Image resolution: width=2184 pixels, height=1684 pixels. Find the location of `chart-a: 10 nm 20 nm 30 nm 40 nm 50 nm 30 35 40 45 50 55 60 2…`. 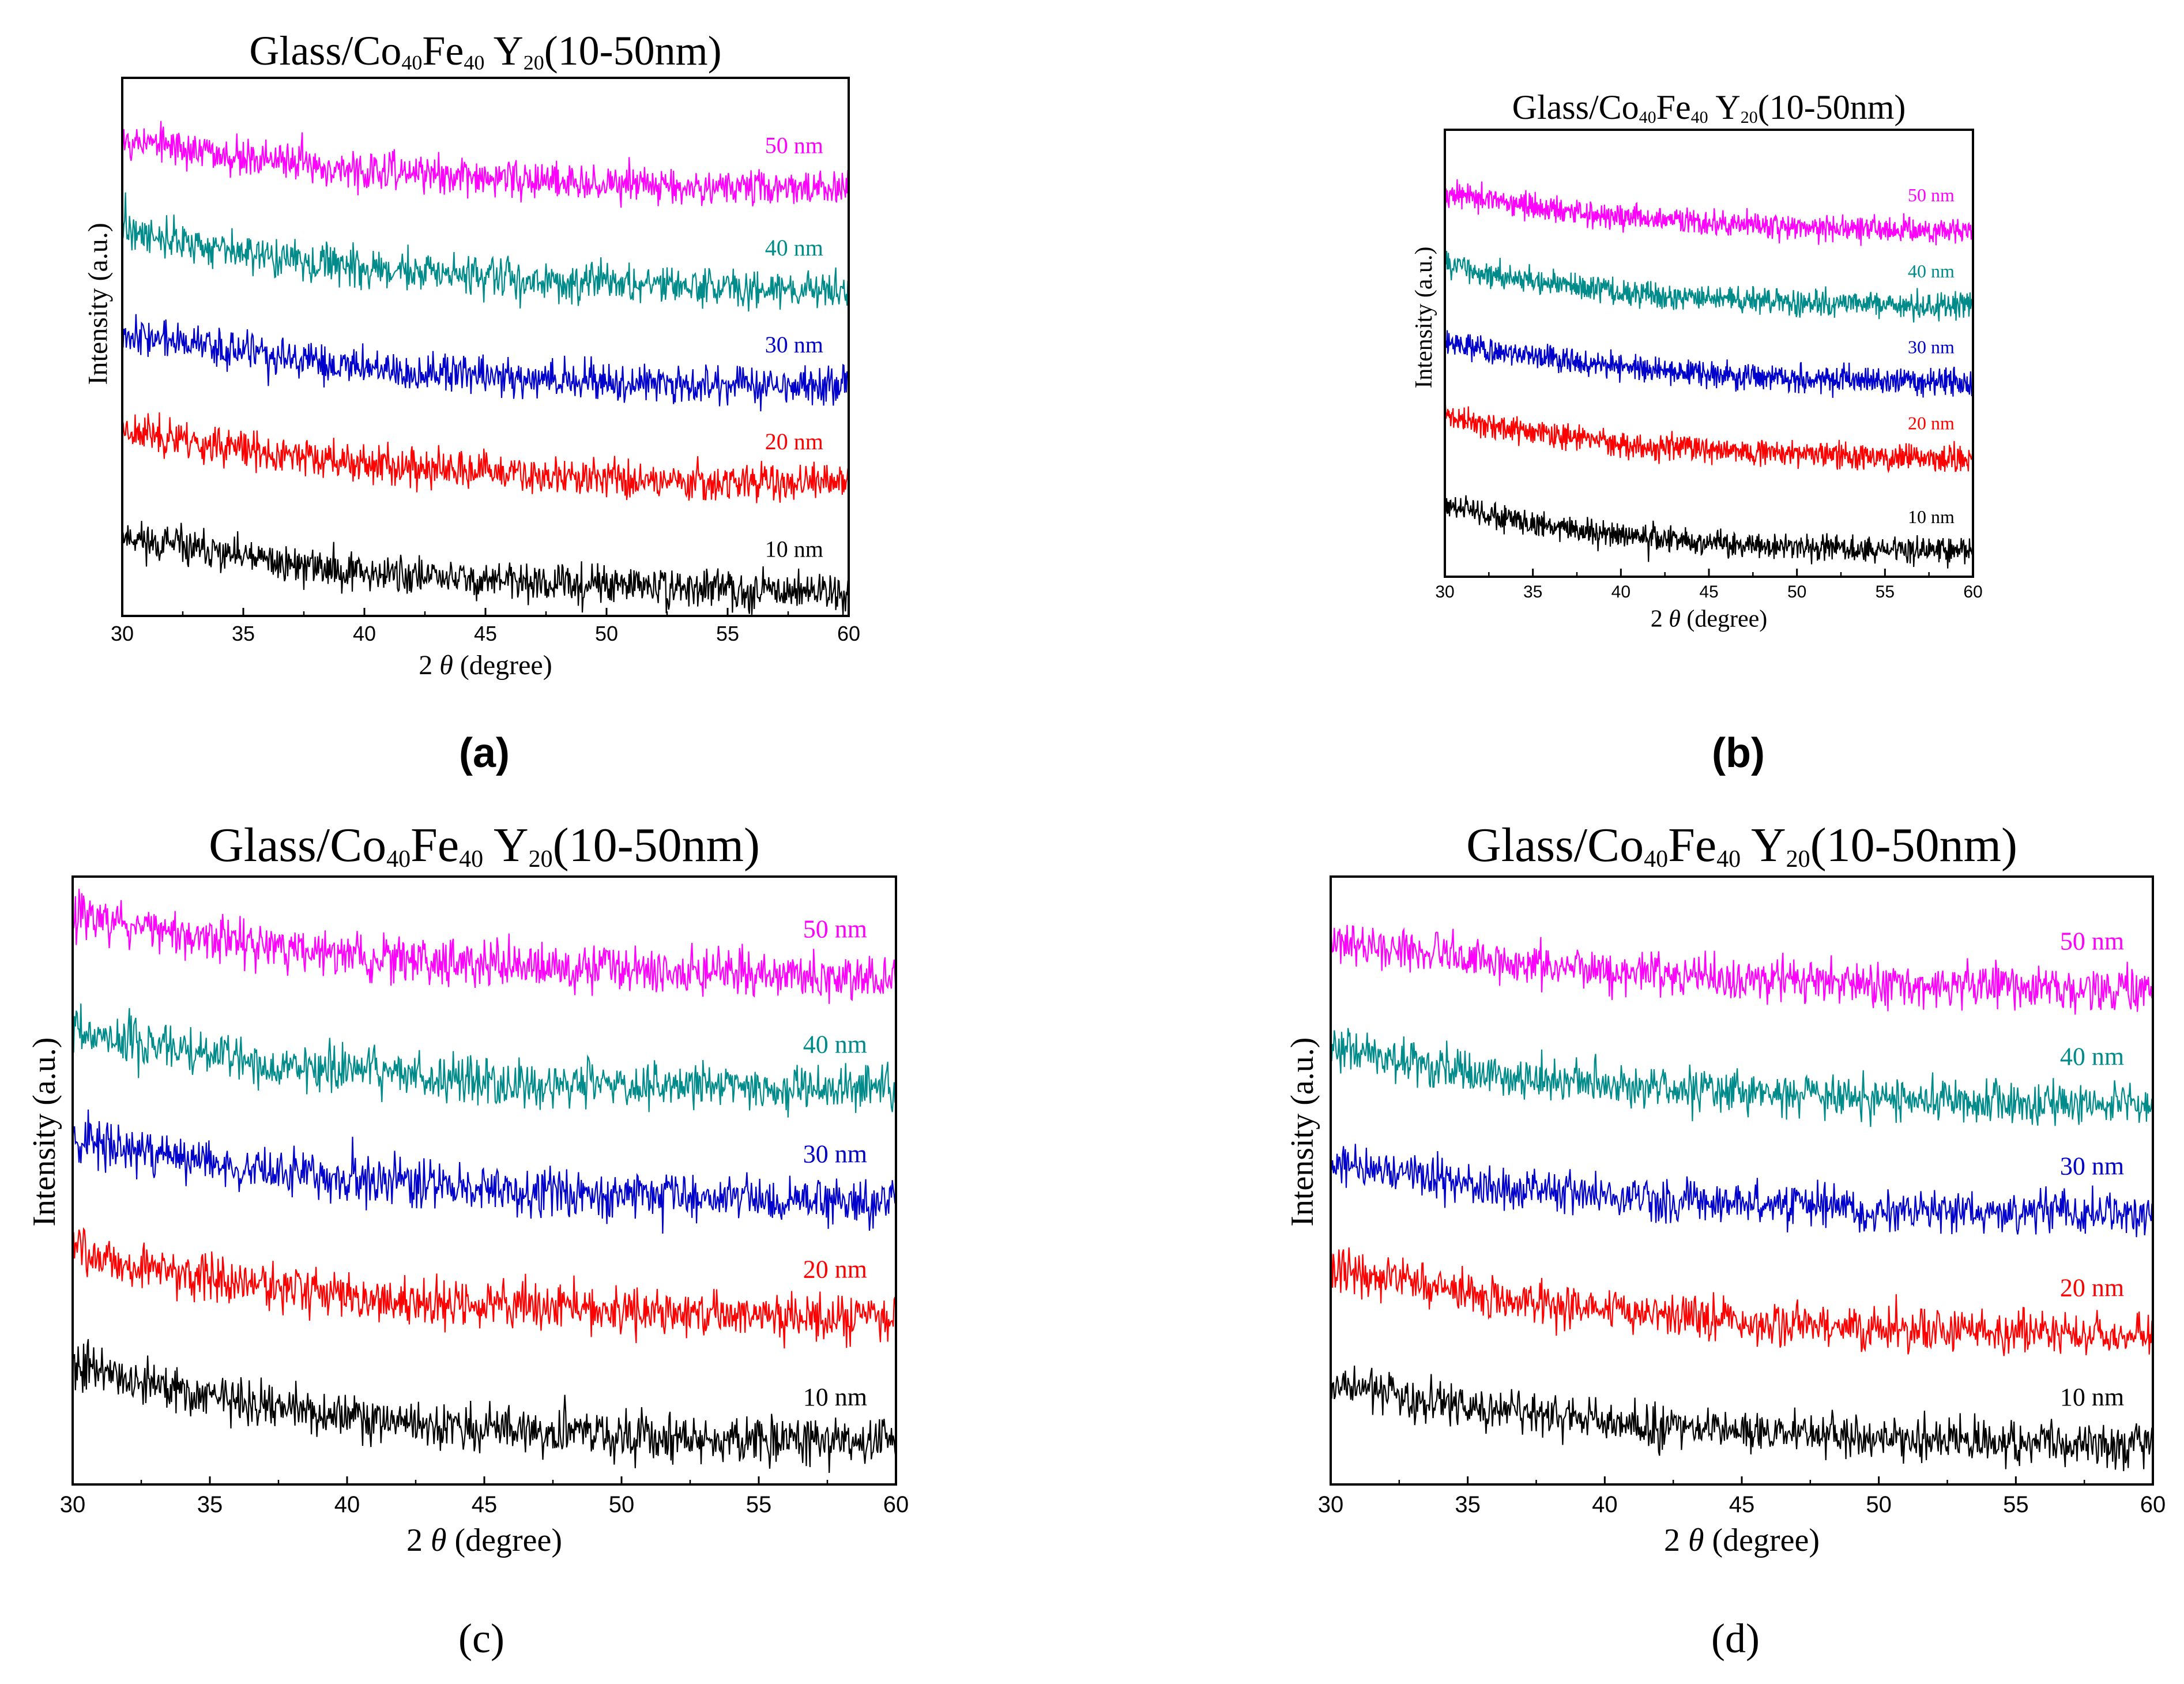

chart-a: 10 nm 20 nm 30 nm 40 nm 50 nm 30 35 40 45 50 55 60 2… is located at coordinates (472, 355).